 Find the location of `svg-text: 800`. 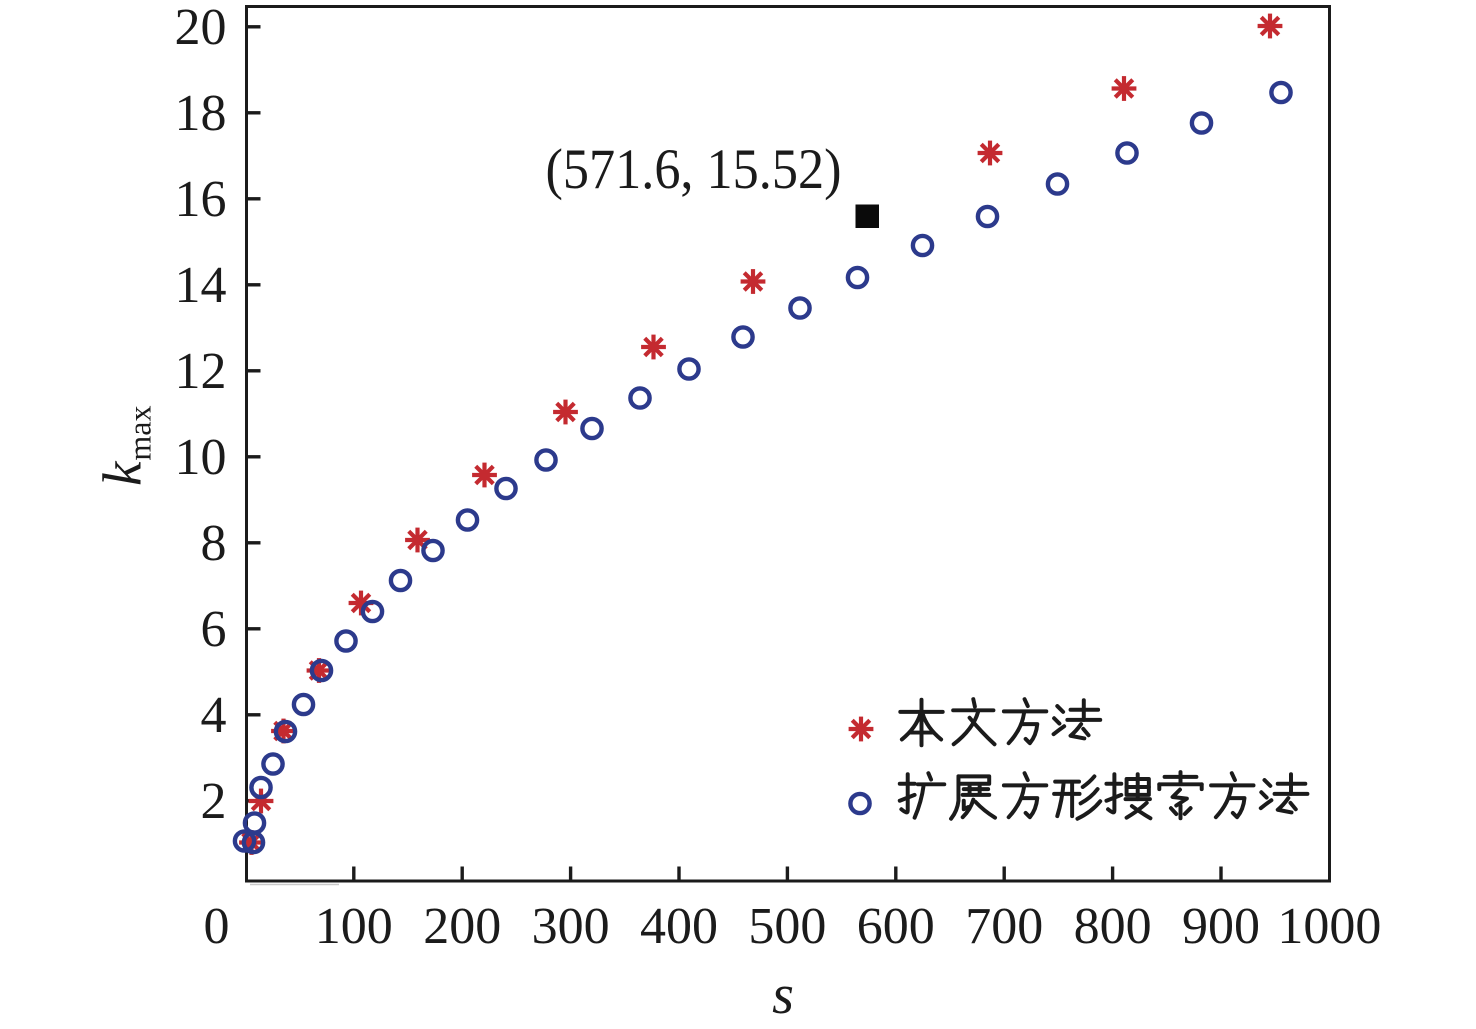

svg-text: 800 is located at coordinates (1113, 926).